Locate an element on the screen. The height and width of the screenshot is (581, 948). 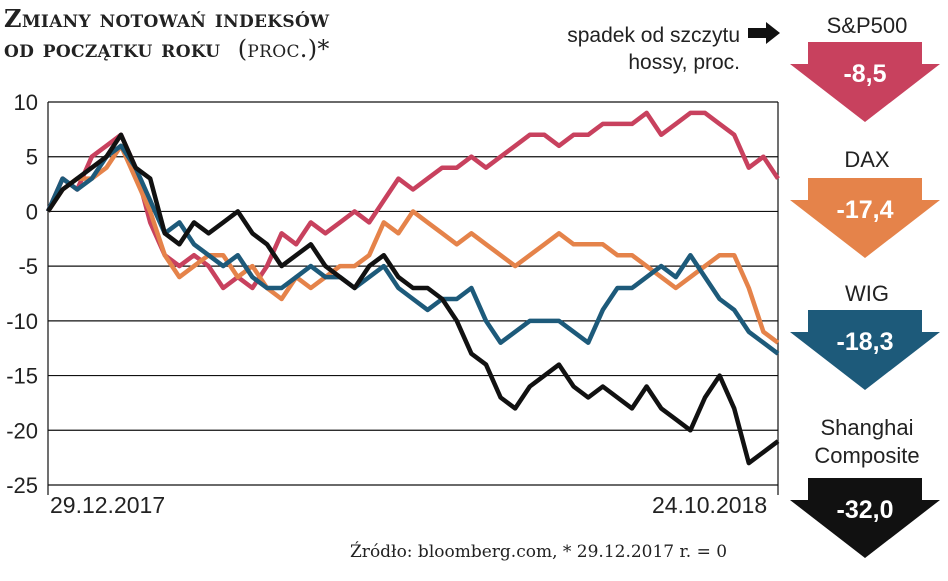
dax-drop-arrow: -17,4 is located at coordinates (865, 218).